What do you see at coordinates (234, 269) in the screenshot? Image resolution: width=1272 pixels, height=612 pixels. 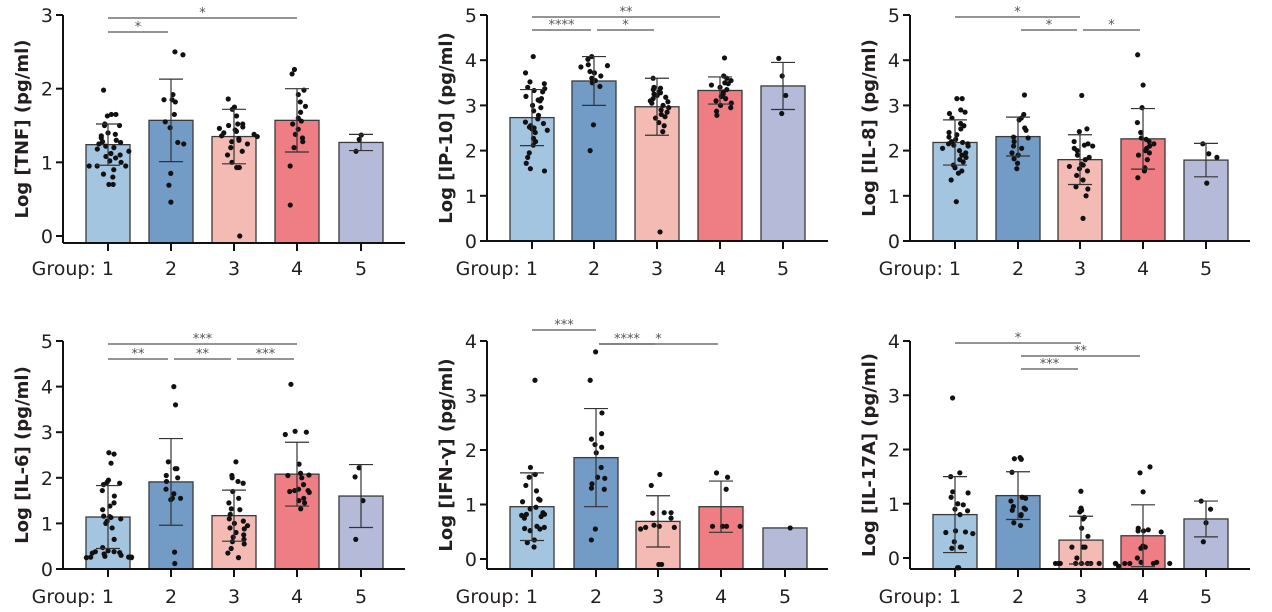 I see `x-tick-label: 3` at bounding box center [234, 269].